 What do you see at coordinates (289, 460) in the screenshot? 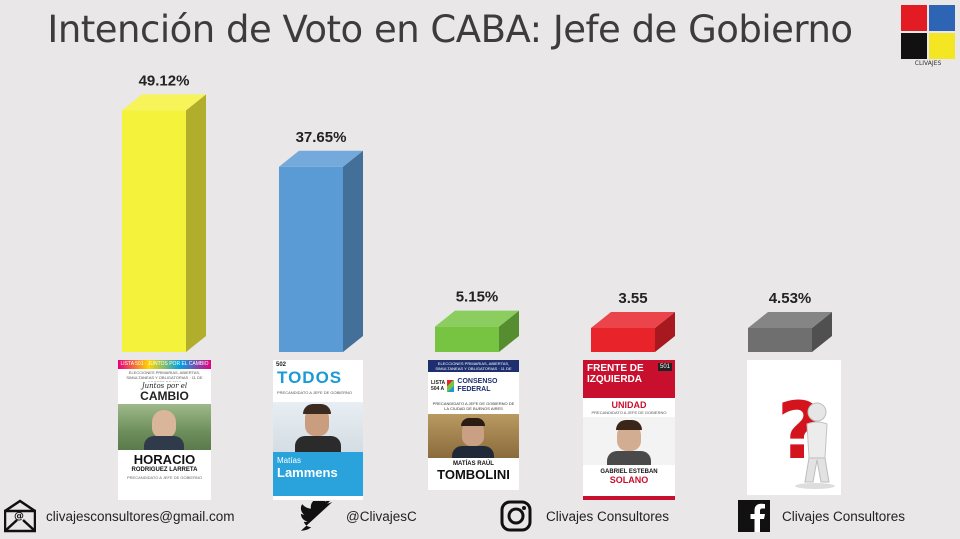
I see `candidate-first-name: Matías` at bounding box center [289, 460].